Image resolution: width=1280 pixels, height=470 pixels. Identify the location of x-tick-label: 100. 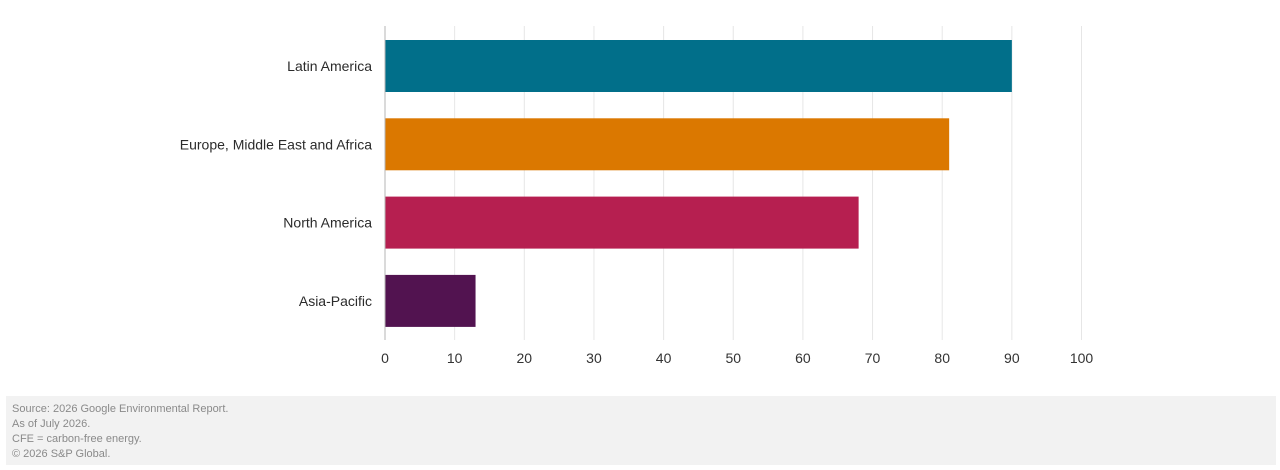
(1082, 358).